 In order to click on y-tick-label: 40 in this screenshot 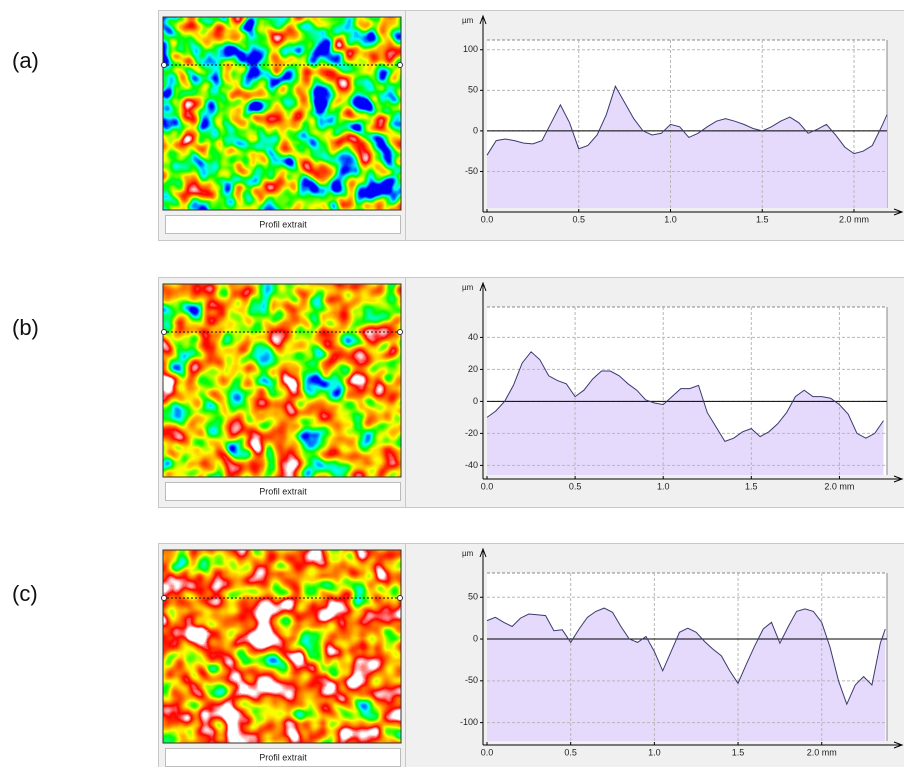, I will do `click(473, 337)`.